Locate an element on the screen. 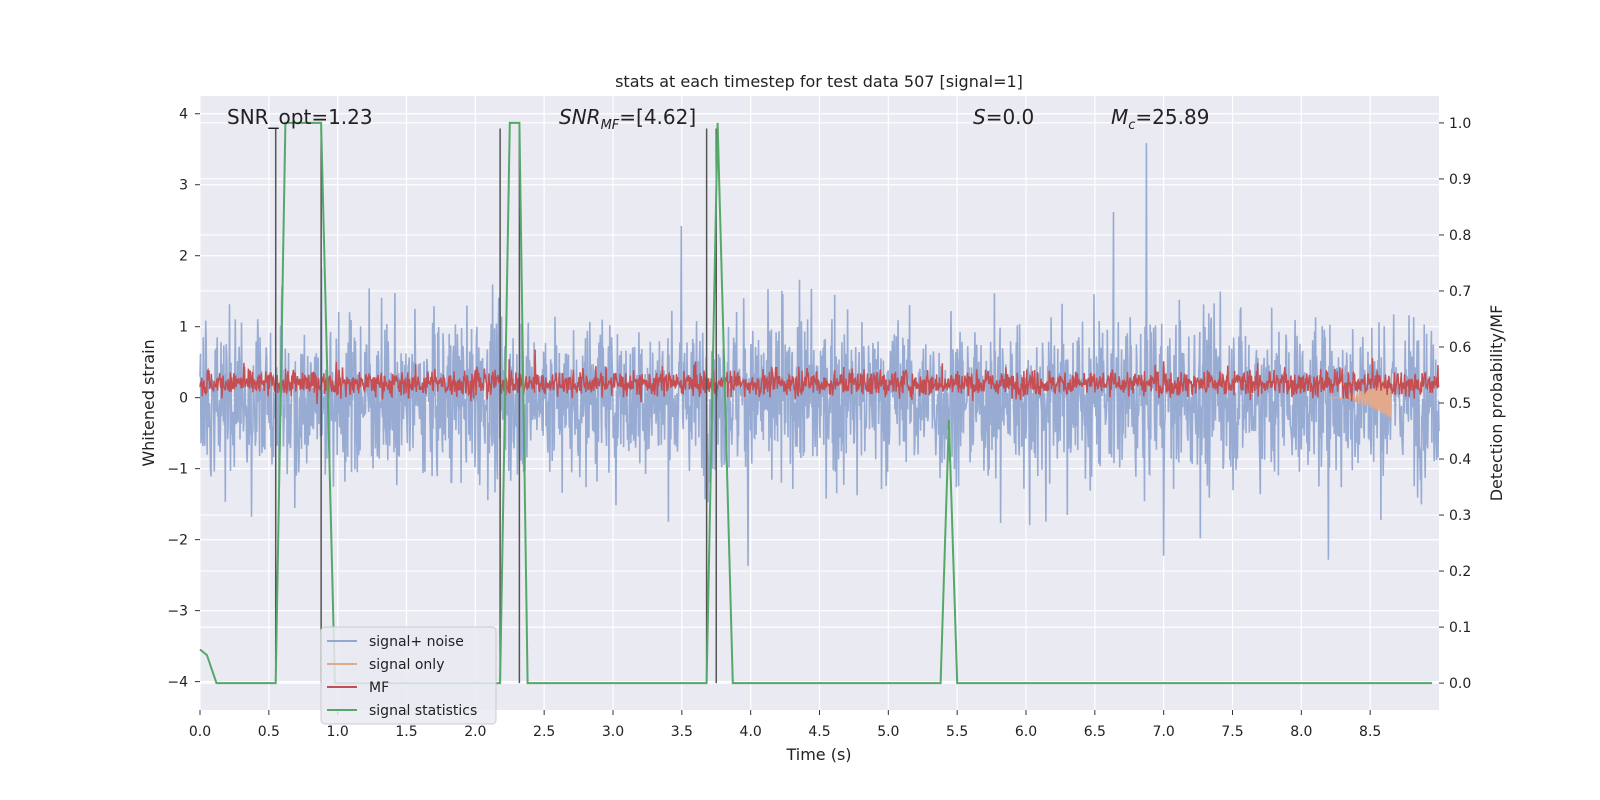 Image resolution: width=1600 pixels, height=800 pixels. annotation-snr-mf-prefix: SNR is located at coordinates (580, 117).